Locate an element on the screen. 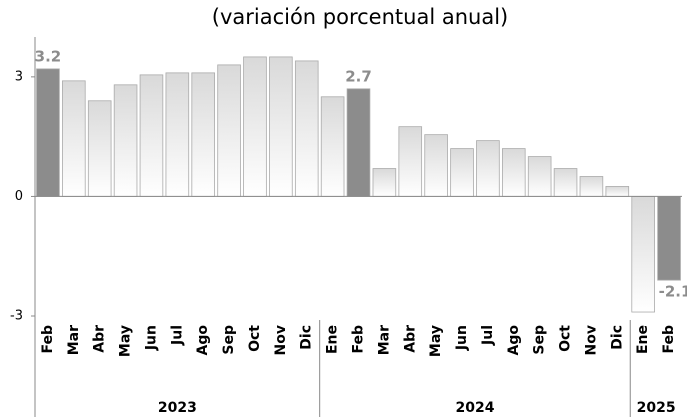 The height and width of the screenshot is (417, 687). y-tick-label: -3 is located at coordinates (16, 316).